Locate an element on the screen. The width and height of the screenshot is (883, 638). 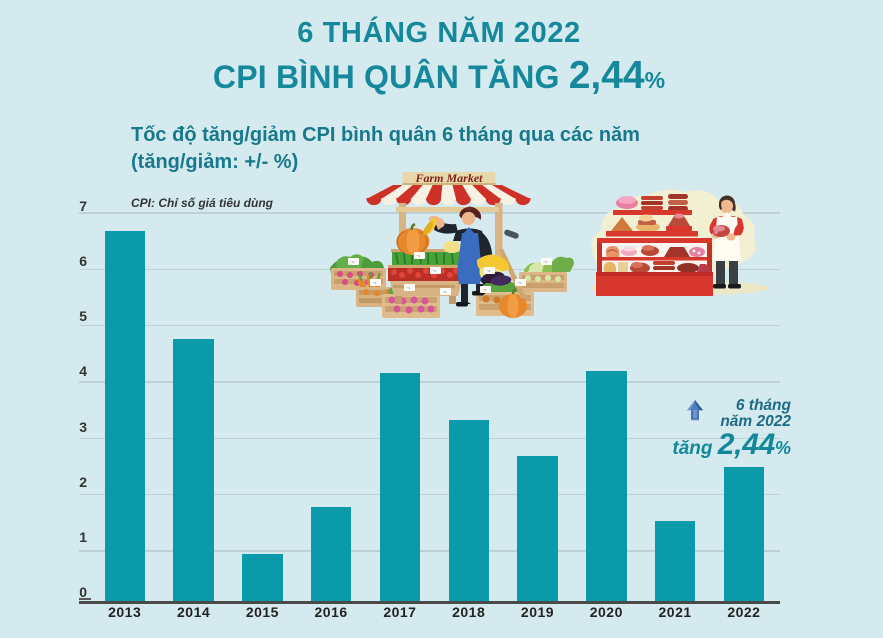
svg-text: Farm Market is located at coordinates (448, 178).